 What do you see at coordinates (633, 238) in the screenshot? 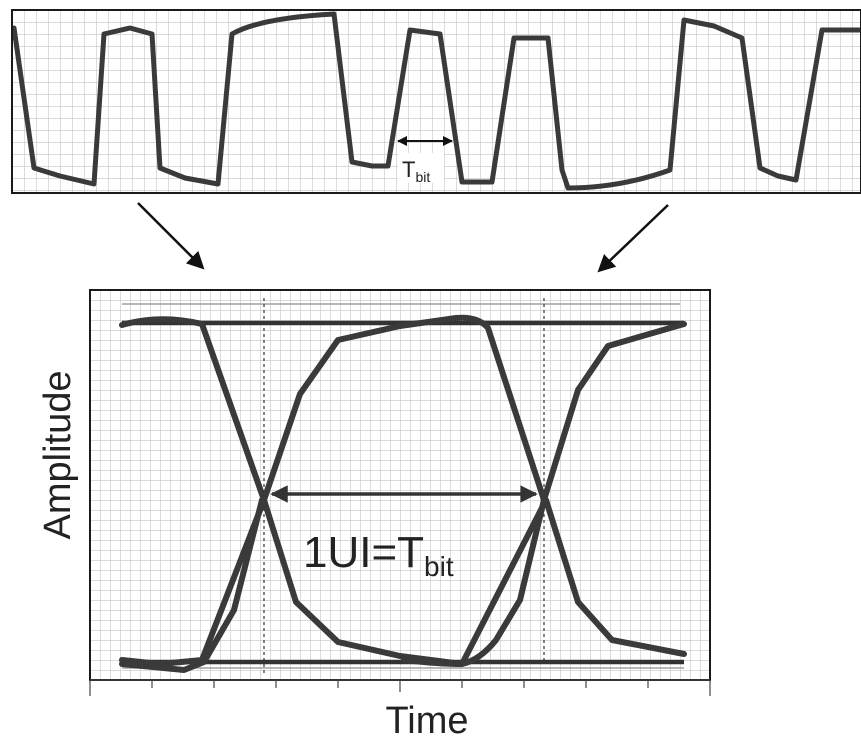
I see `right-connector-arrow` at bounding box center [633, 238].